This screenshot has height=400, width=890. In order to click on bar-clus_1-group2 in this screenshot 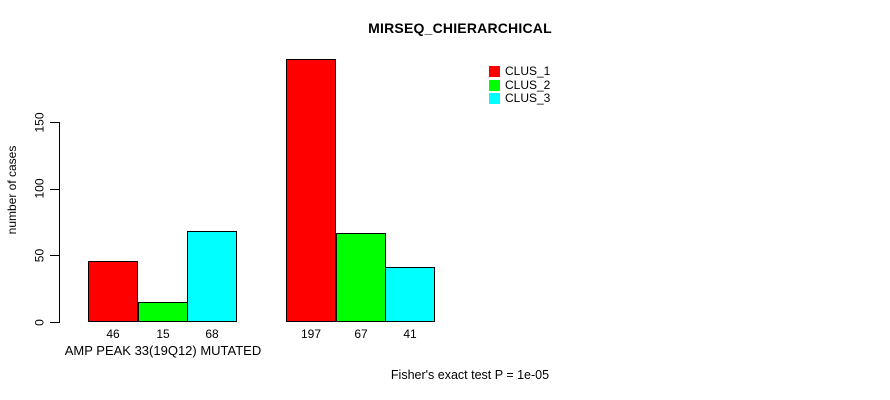, I will do `click(311, 190)`.